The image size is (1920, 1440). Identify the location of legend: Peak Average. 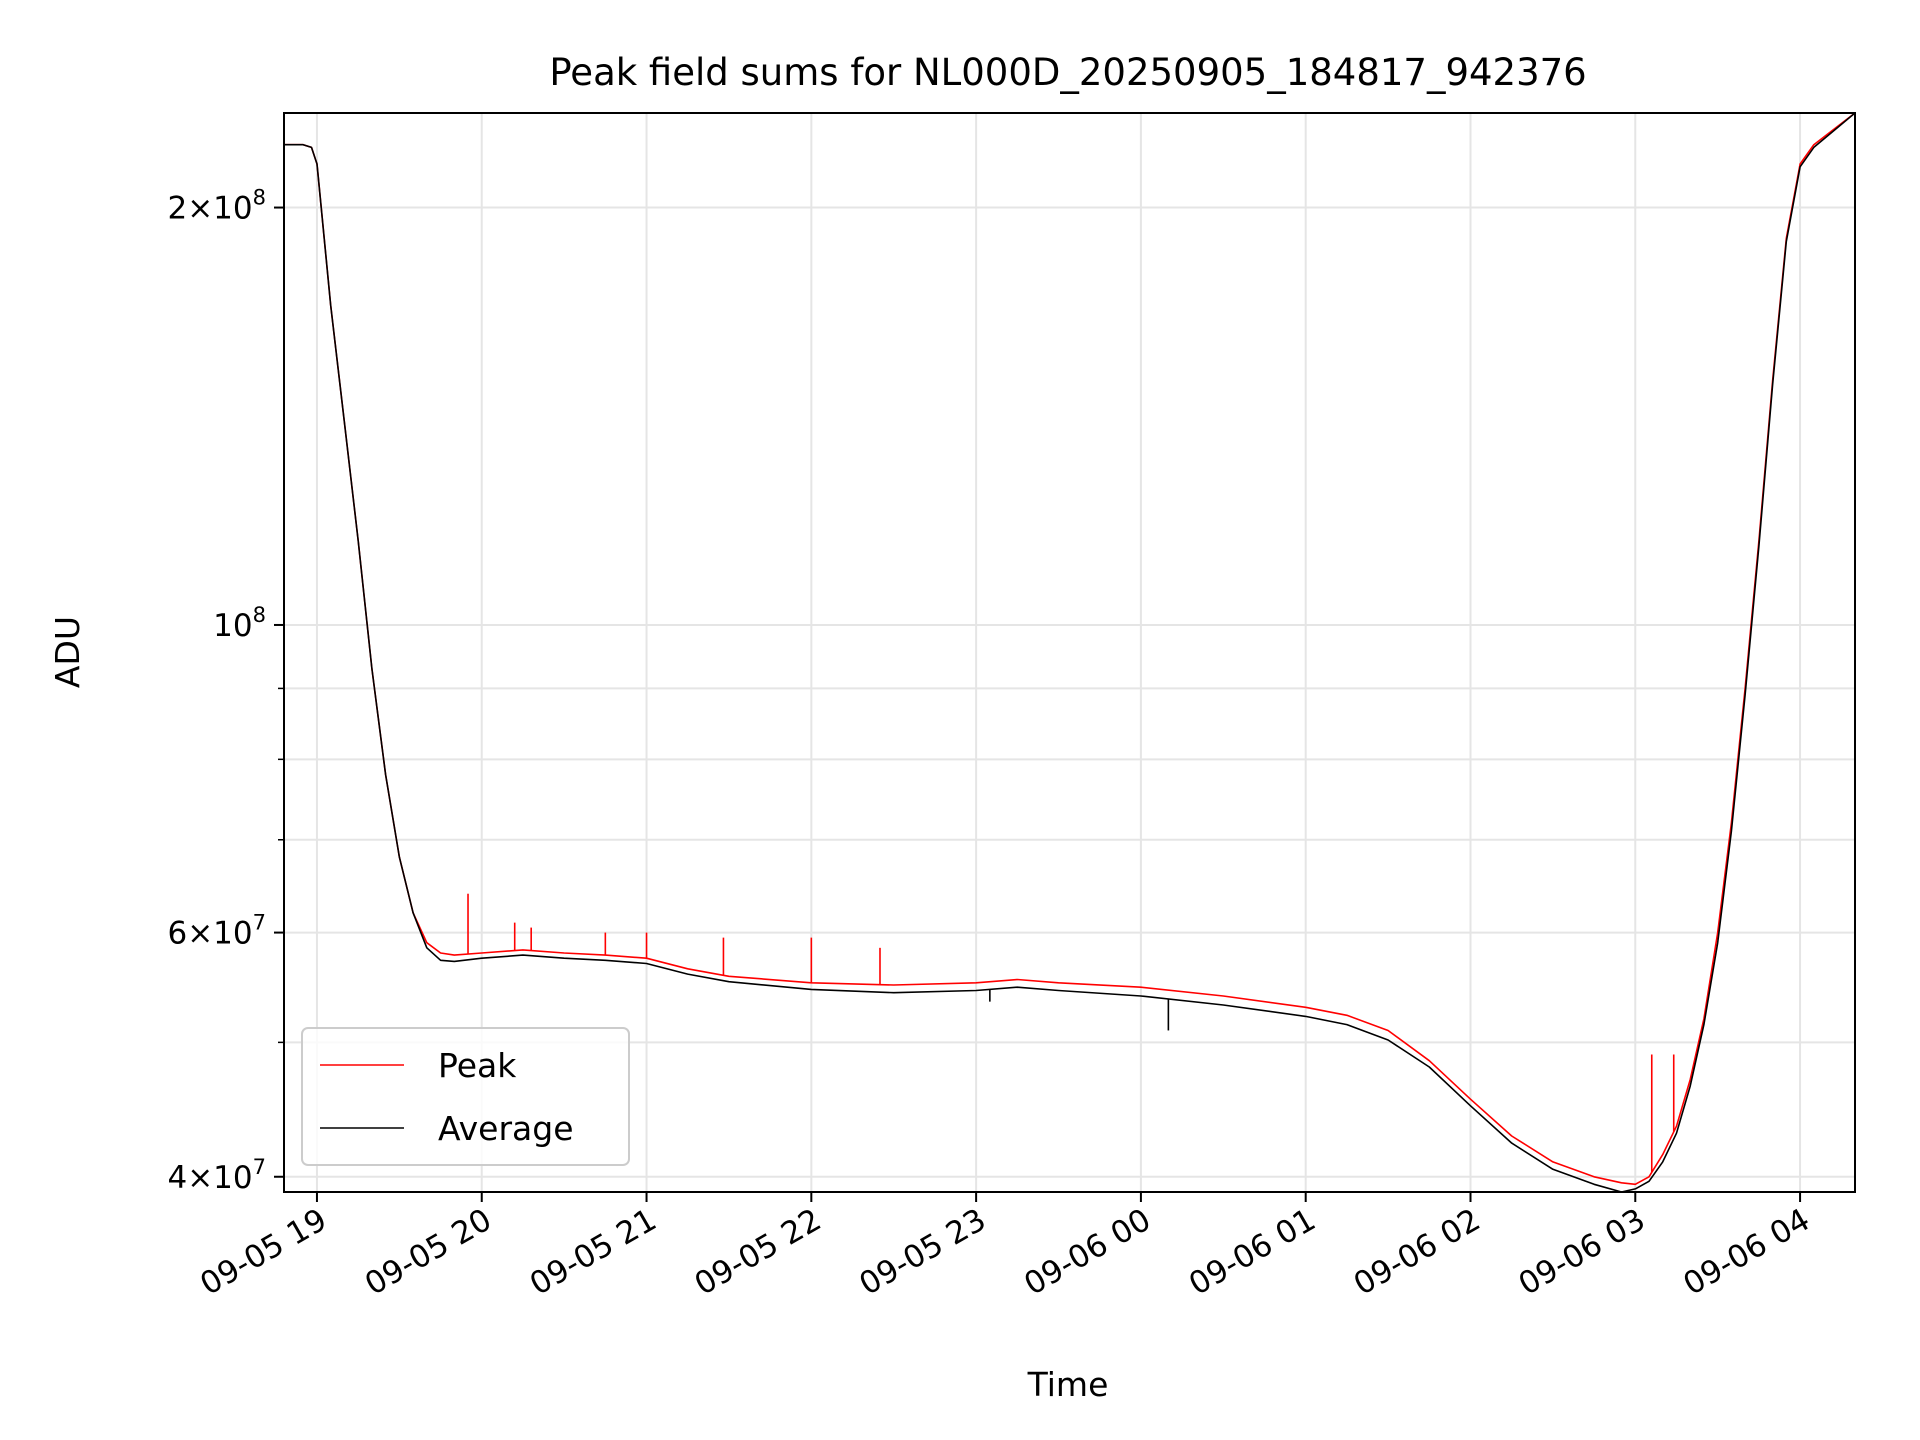
(465, 1096).